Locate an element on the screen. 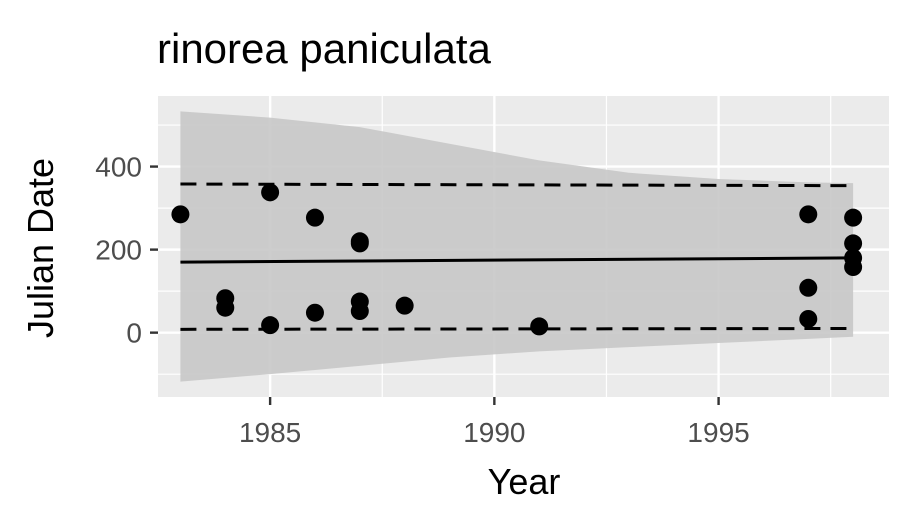 The height and width of the screenshot is (527, 913). y-axis: 0 200 400 is located at coordinates (126, 250).